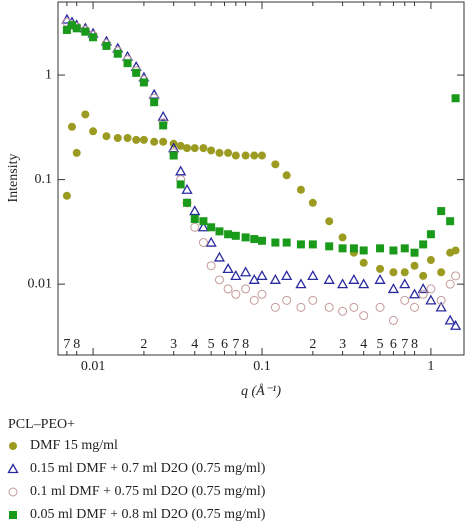 The width and height of the screenshot is (474, 521). I want to click on x-axis-label: q (Å⁻¹), so click(261, 391).